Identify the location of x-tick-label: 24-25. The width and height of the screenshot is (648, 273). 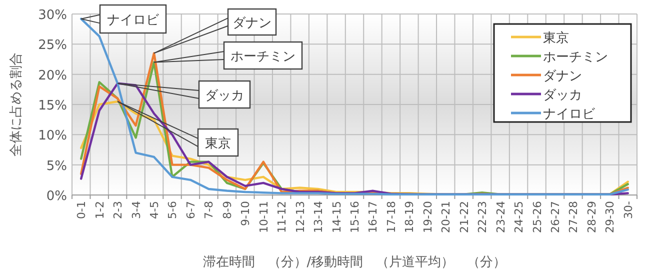
(519, 217).